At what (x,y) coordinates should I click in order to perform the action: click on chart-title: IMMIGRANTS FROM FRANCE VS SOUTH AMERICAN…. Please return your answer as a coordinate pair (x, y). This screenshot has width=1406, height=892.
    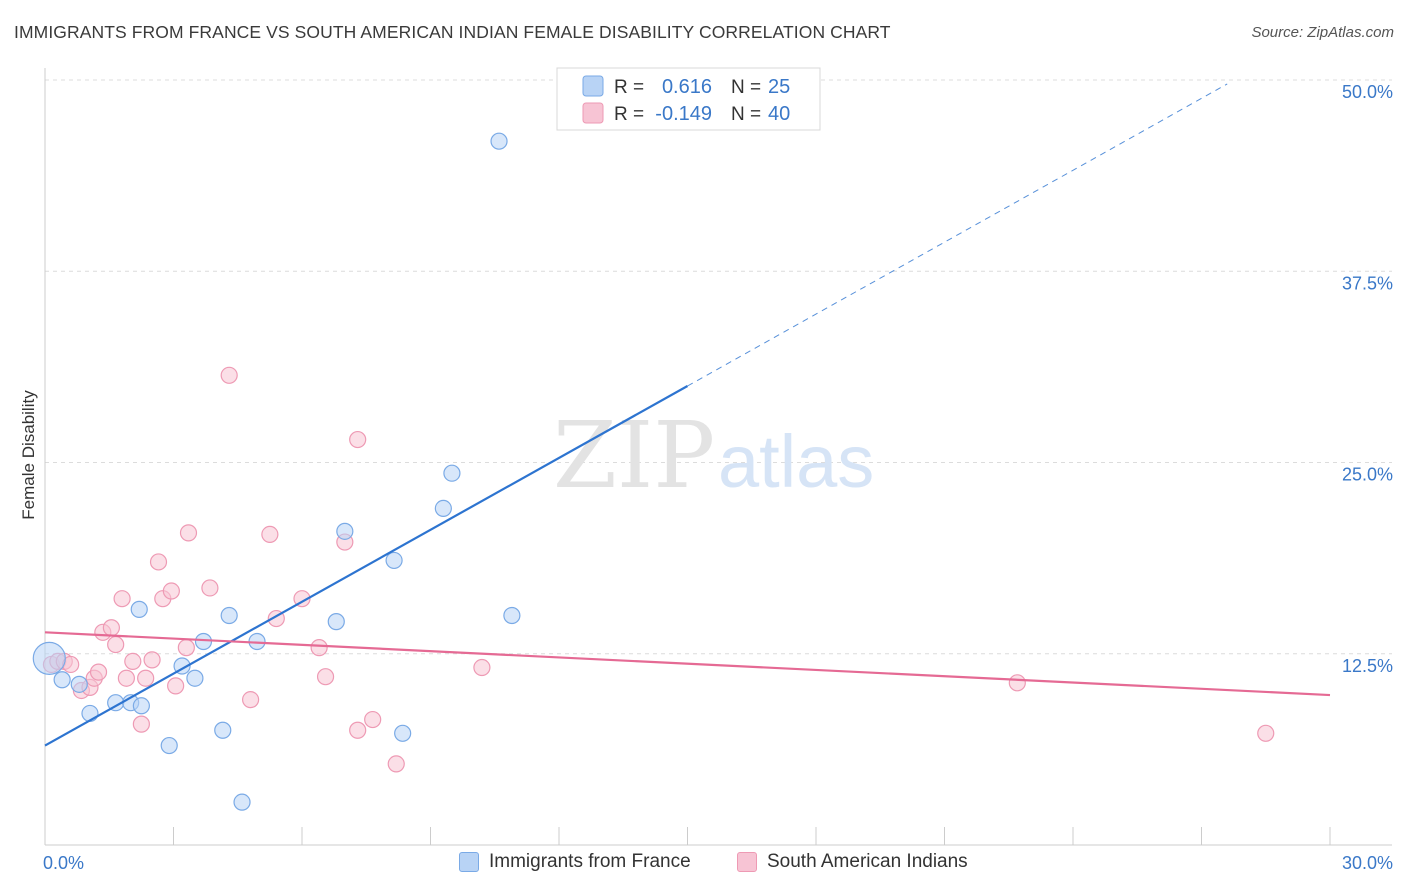
    Looking at the image, I should click on (452, 32).